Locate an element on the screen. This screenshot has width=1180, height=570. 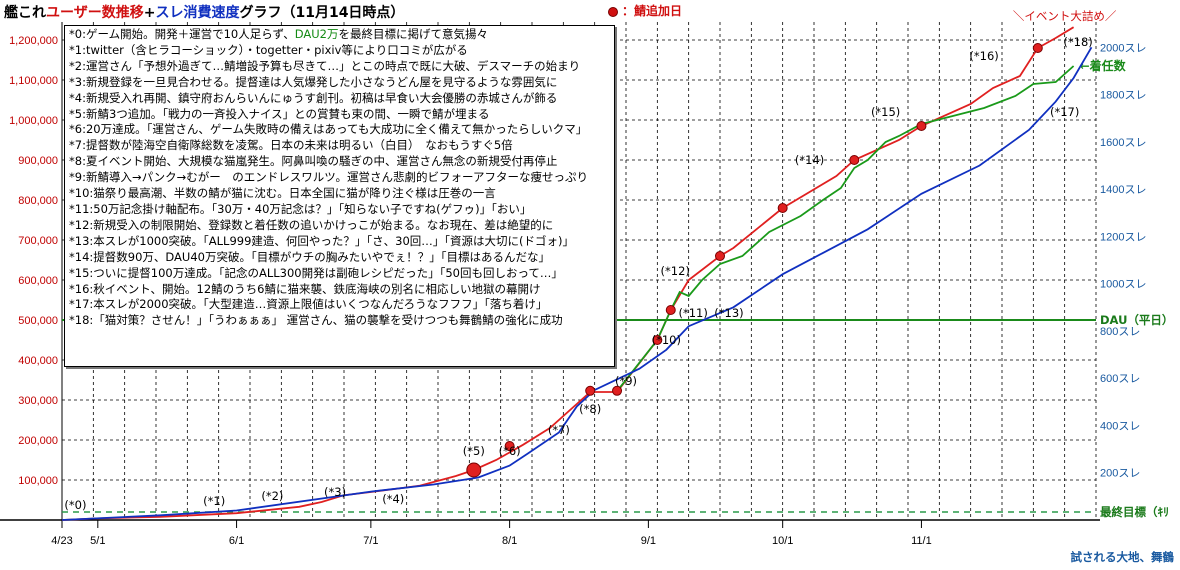
chart-annotation: (*8) is located at coordinates (590, 409).